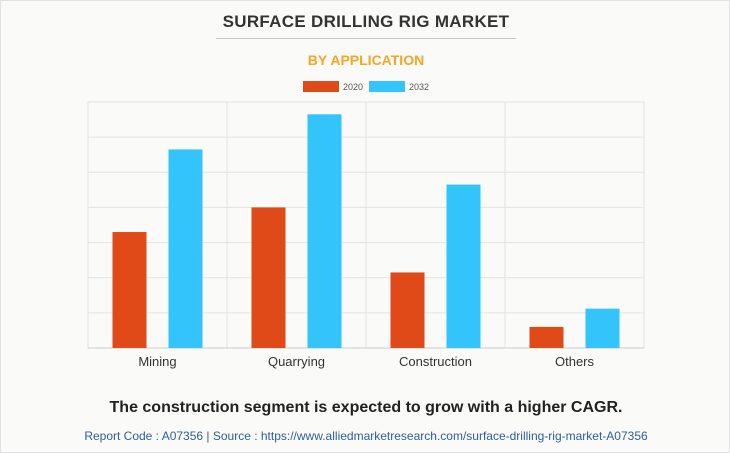 This screenshot has width=730, height=453. Describe the element at coordinates (365, 86) in the screenshot. I see `chart-legend: 2020 2032` at that location.